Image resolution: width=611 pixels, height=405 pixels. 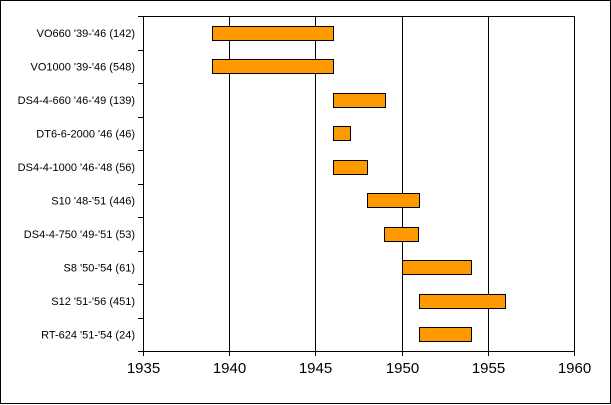 What do you see at coordinates (229, 368) in the screenshot?
I see `x-tick-label: 1940` at bounding box center [229, 368].